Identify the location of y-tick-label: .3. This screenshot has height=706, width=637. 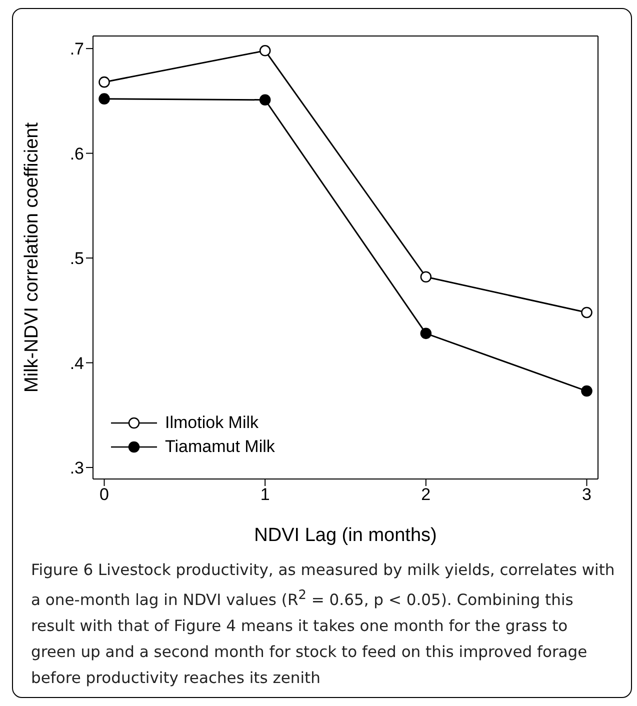
(77, 468).